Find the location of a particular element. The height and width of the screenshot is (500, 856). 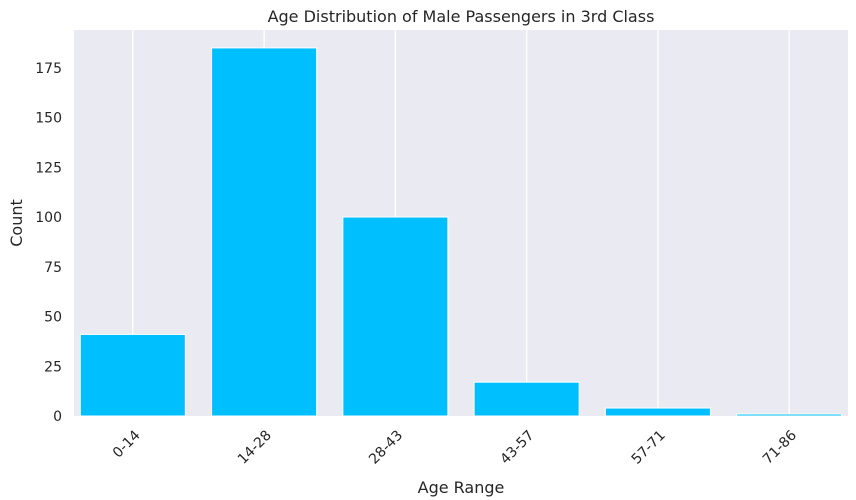

x-axis-label: Age Range is located at coordinates (461, 487).